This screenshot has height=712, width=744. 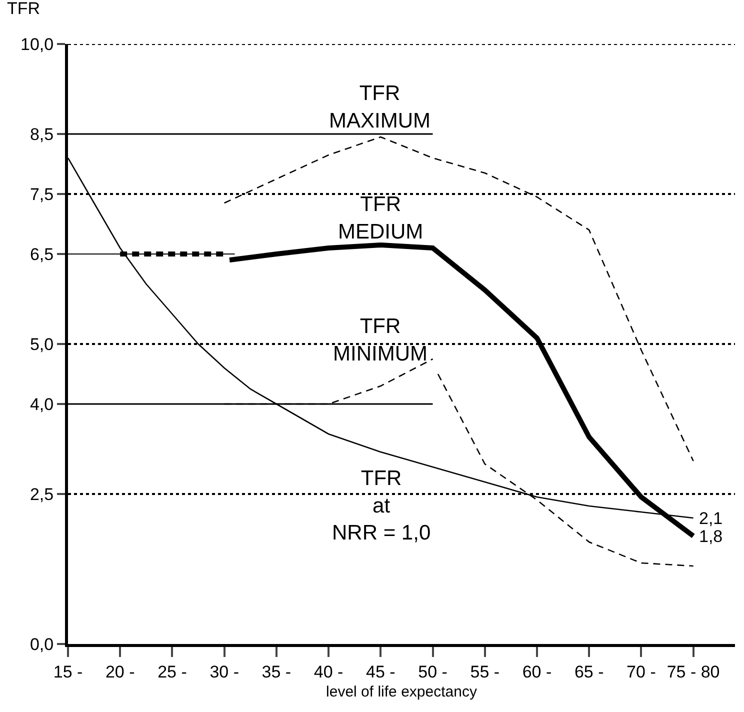 What do you see at coordinates (224, 672) in the screenshot?
I see `x-tick-label: 30 -` at bounding box center [224, 672].